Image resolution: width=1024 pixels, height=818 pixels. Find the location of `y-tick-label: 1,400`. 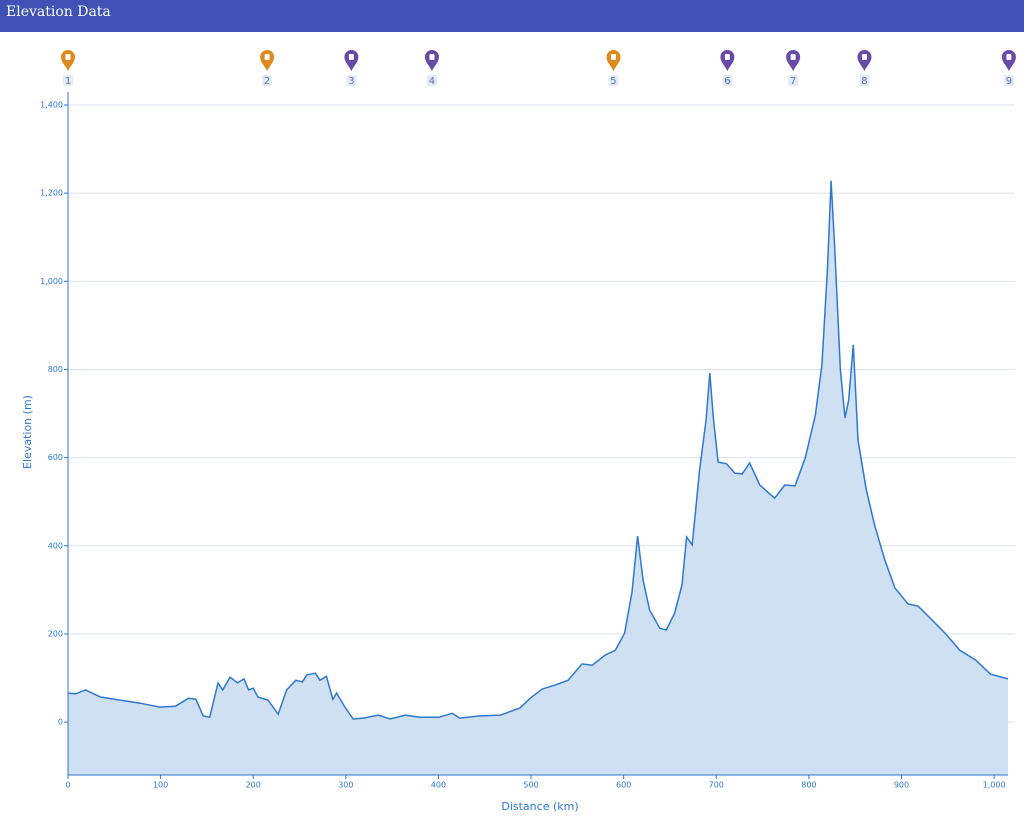

y-tick-label: 1,400 is located at coordinates (51, 105).